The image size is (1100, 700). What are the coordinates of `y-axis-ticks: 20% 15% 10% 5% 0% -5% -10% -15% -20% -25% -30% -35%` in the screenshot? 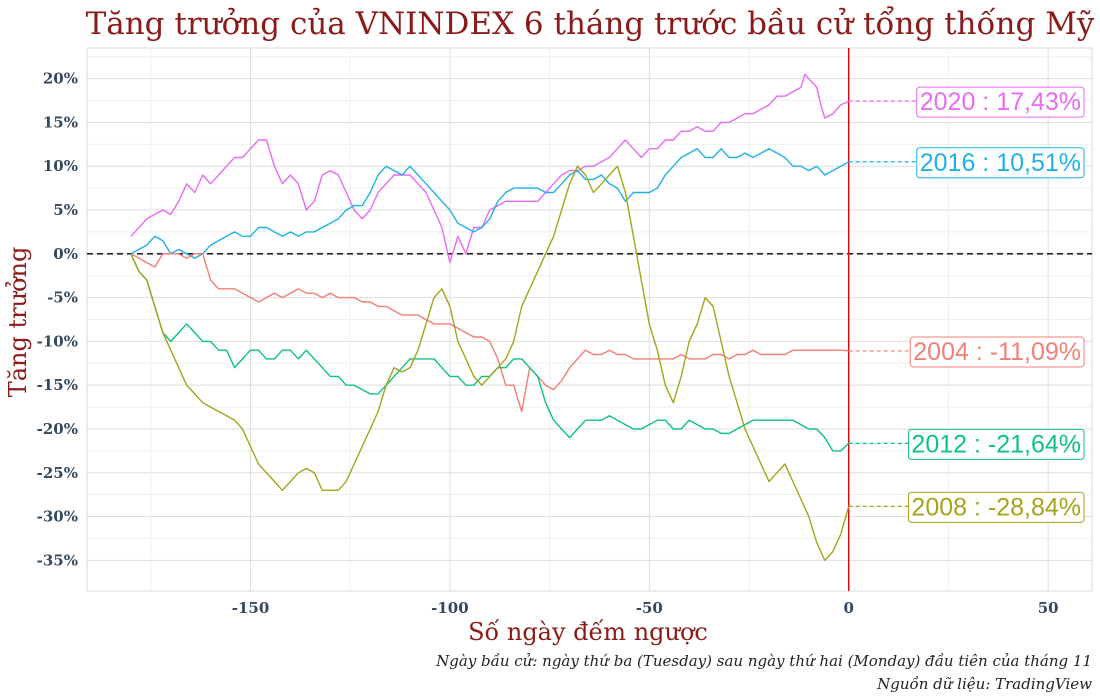 It's located at (57, 320).